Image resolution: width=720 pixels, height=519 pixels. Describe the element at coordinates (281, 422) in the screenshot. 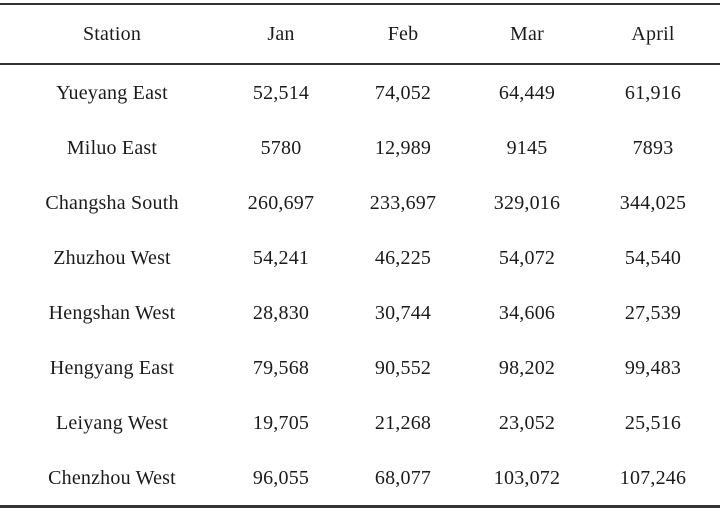

I see `value-cell: 19,705` at that location.